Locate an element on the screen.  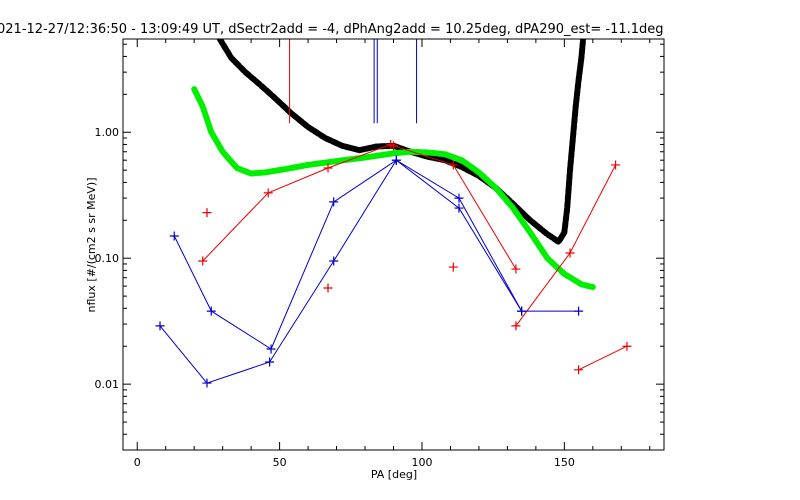
x-axis-label: PA [deg] is located at coordinates (394, 474).